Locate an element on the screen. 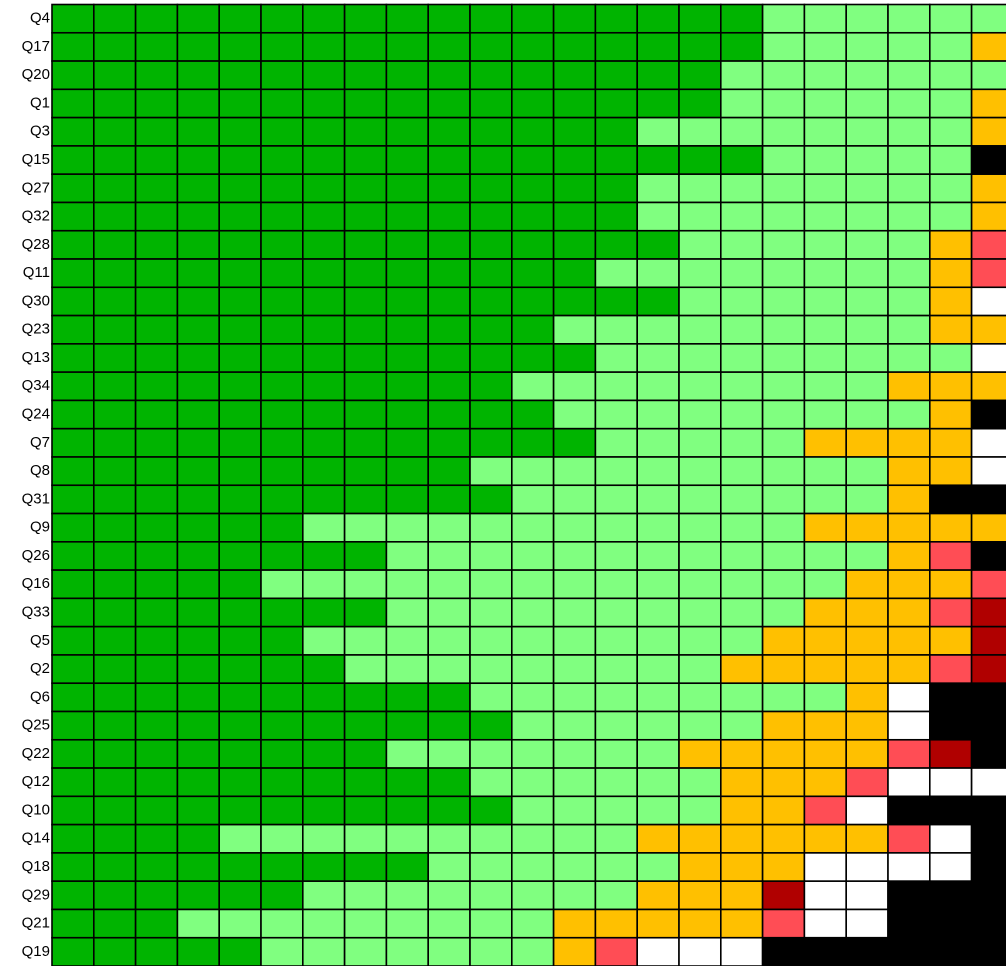 The height and width of the screenshot is (966, 1006). row-label: Q13 is located at coordinates (36, 357).